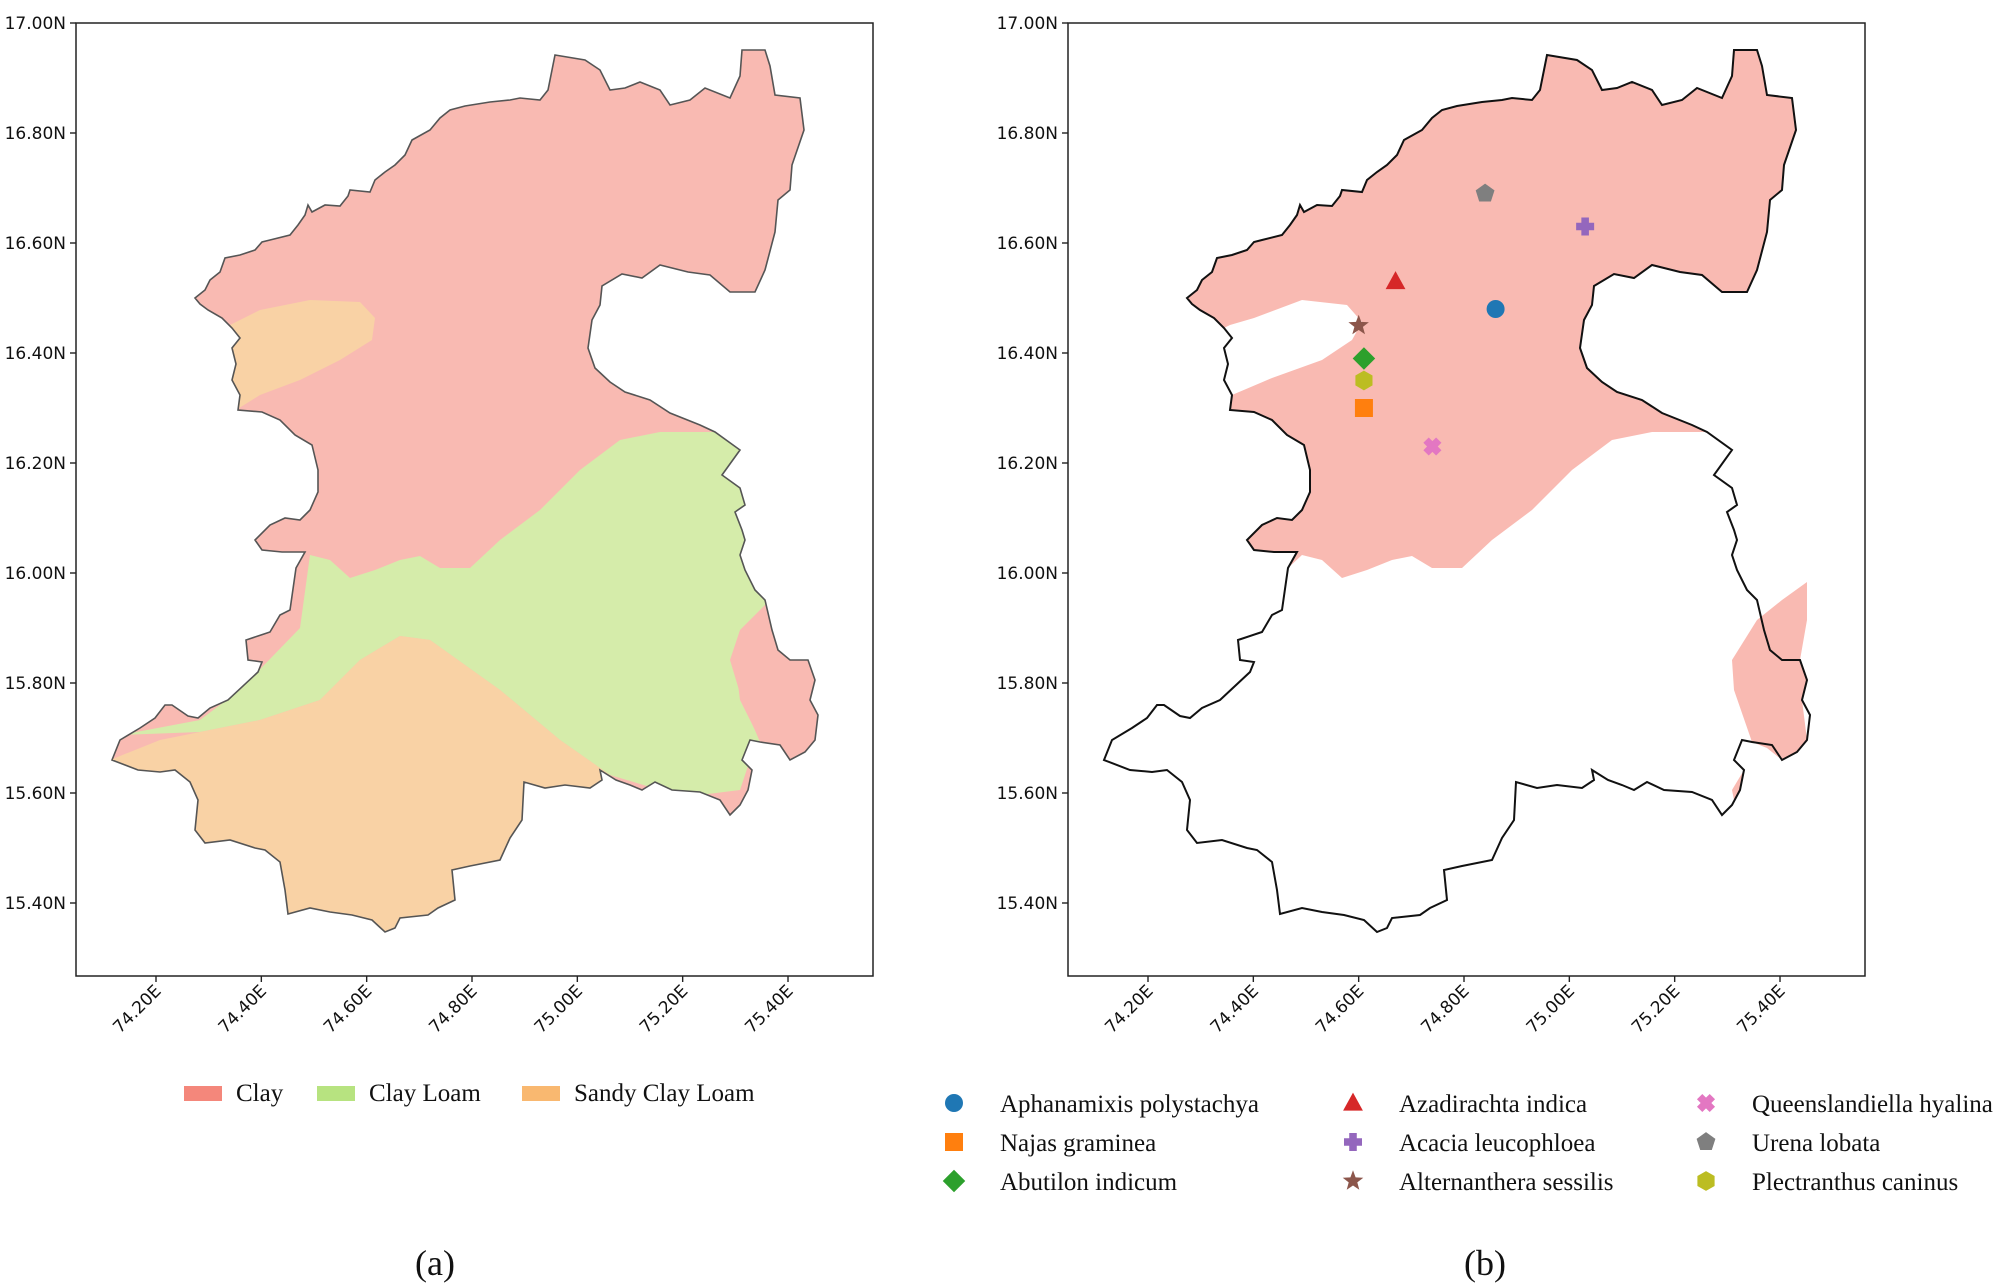 The image size is (2007, 1288). What do you see at coordinates (664, 1093) in the screenshot?
I see `legend-label: Sandy Clay Loam` at bounding box center [664, 1093].